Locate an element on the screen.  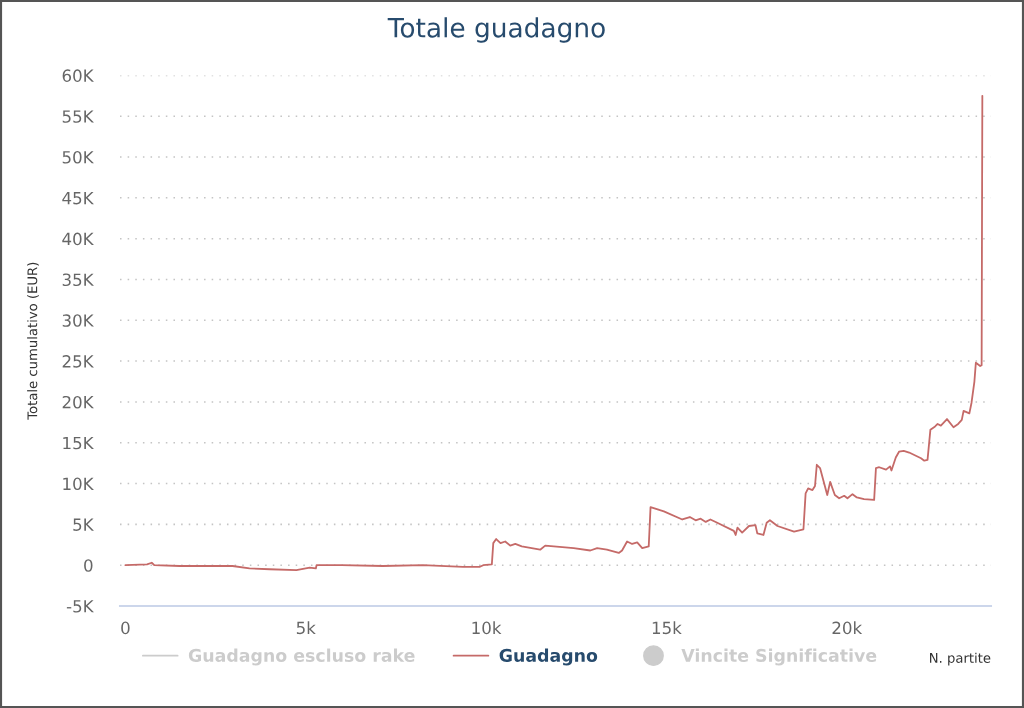
x-tick-label: 20k is located at coordinates (847, 628).